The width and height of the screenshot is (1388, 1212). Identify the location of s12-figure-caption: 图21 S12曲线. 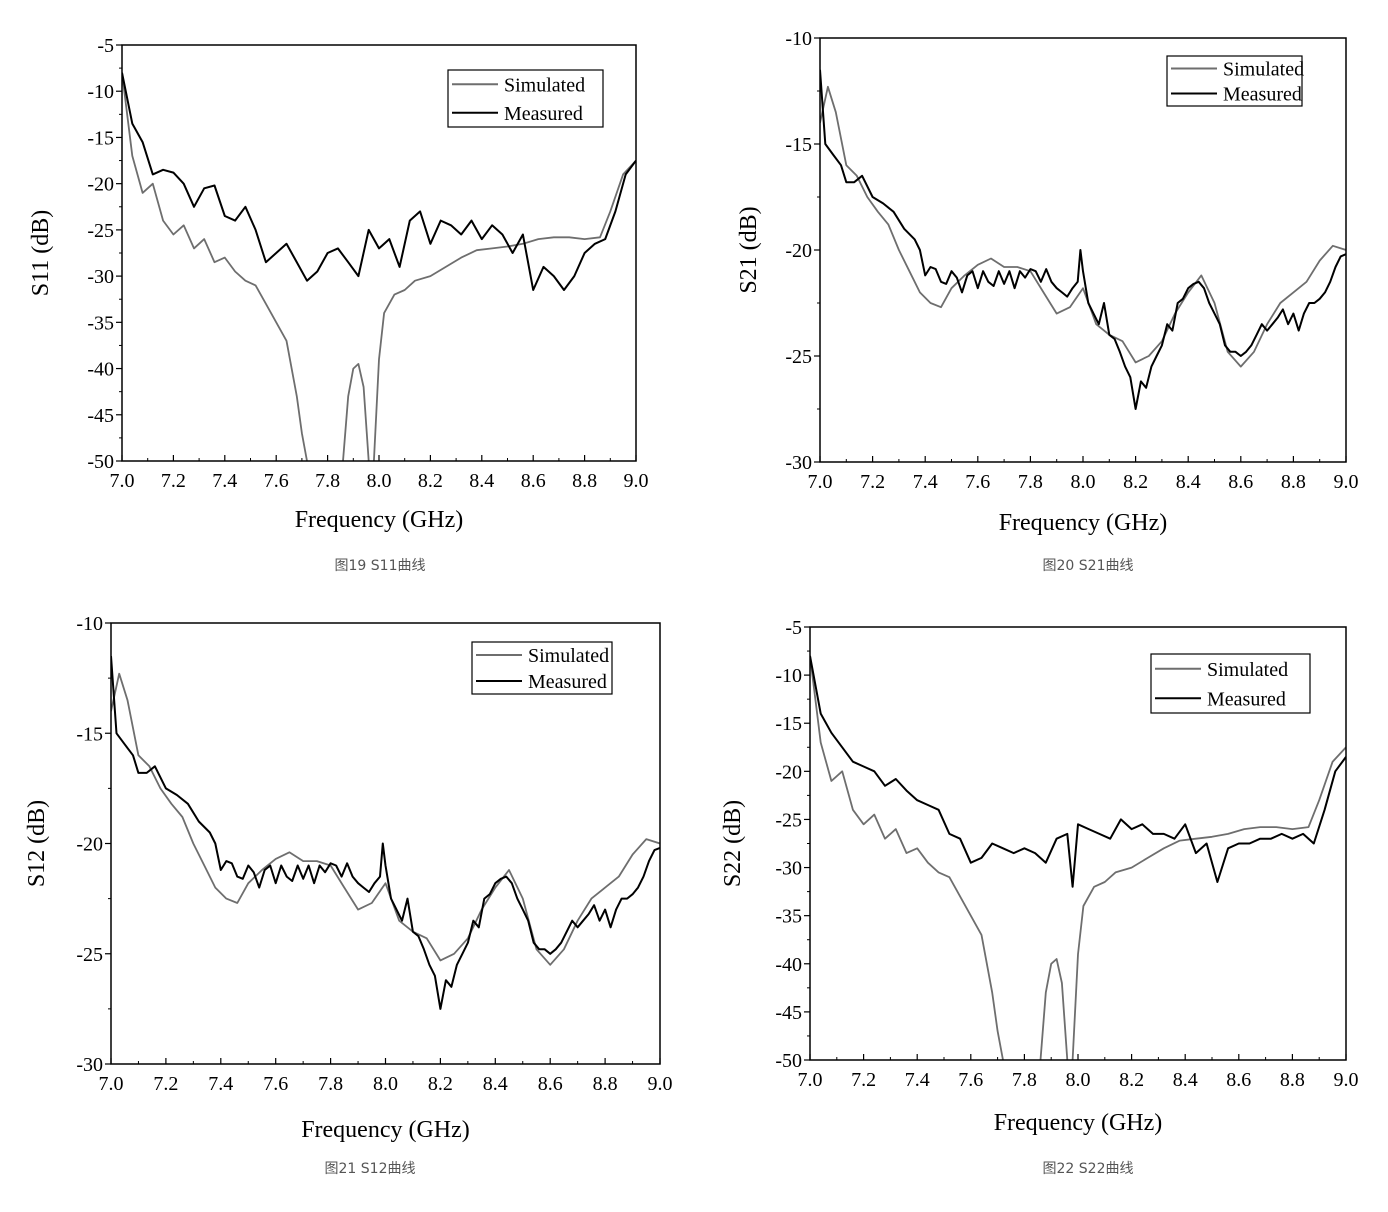
(370, 1169).